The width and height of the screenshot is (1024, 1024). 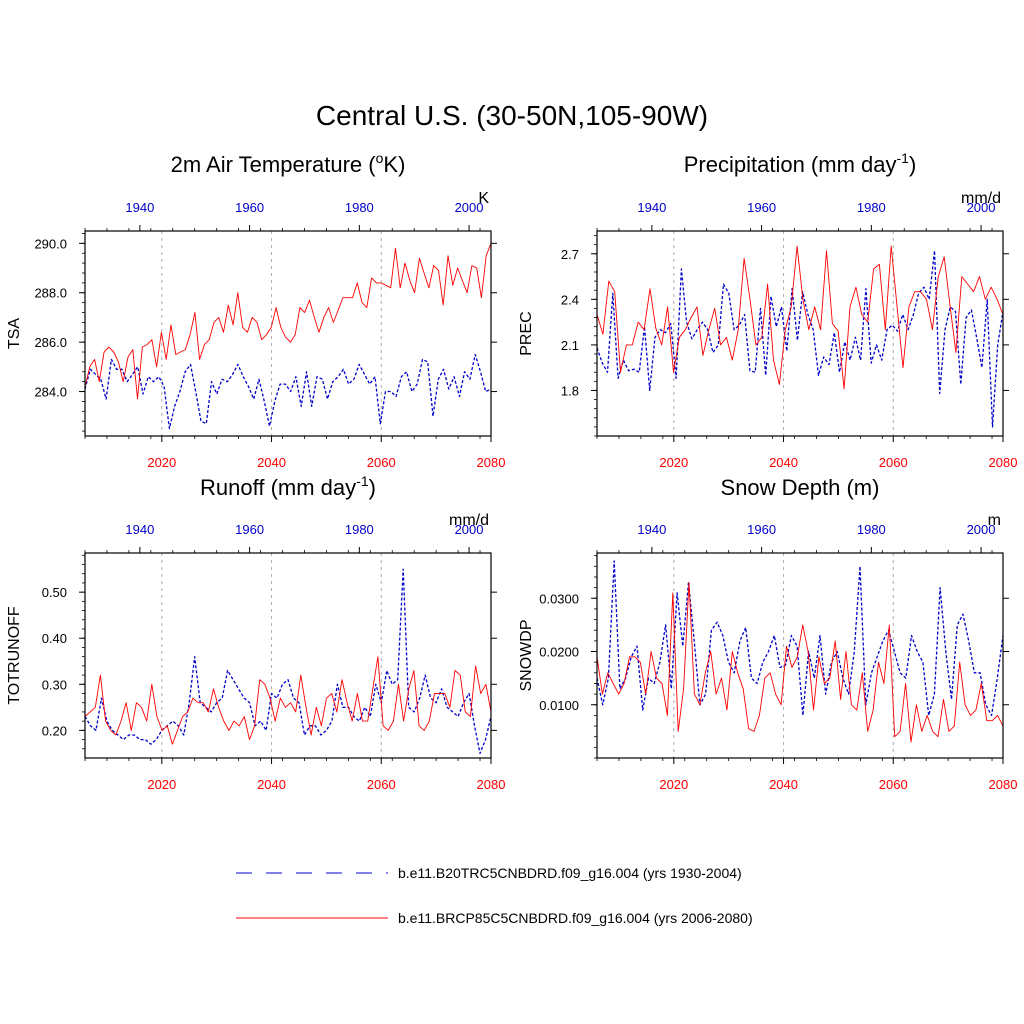 I want to click on y-tick-label: 1.8, so click(x=570, y=390).